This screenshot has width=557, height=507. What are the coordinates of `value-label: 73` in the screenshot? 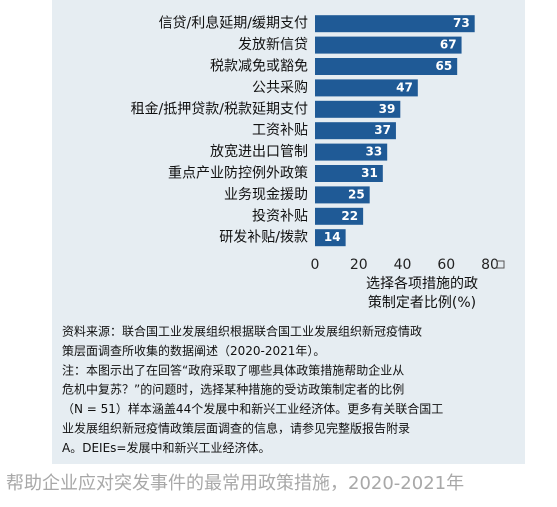 It's located at (461, 23).